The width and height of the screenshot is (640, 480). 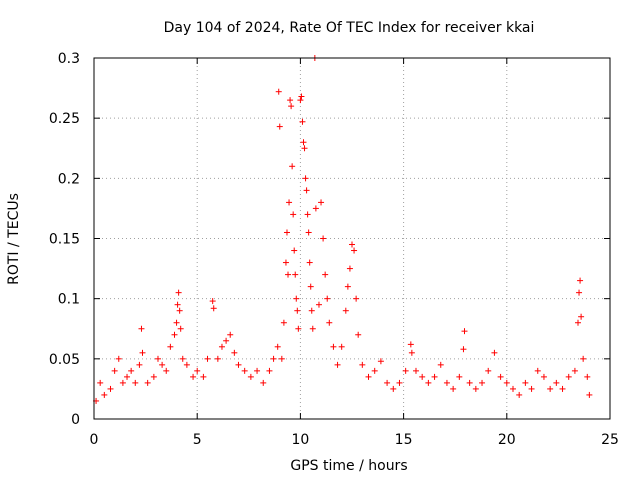 I want to click on y-tick-label: 0.15, so click(x=64, y=240).